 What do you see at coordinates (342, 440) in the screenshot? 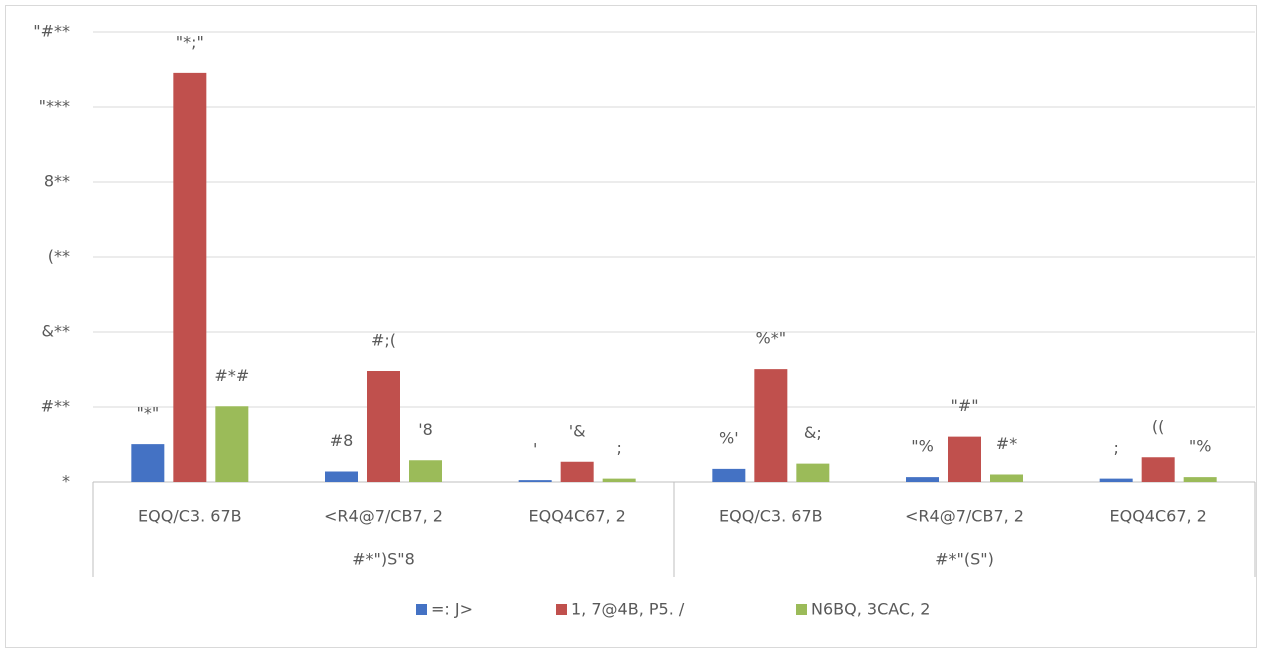
I see `value-label: #8` at bounding box center [342, 440].